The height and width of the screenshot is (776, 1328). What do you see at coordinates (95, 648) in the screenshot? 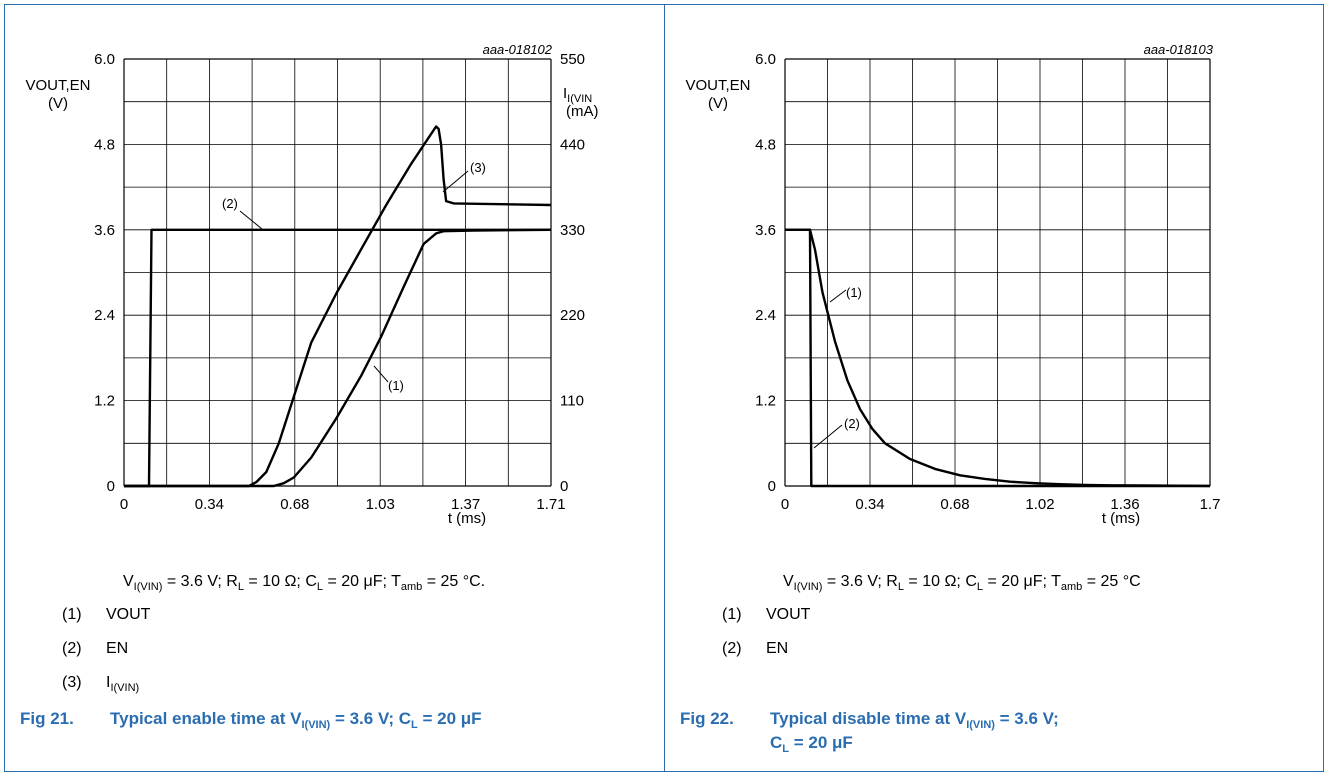
I see `fig21-legend-item: (2) EN` at bounding box center [95, 648].